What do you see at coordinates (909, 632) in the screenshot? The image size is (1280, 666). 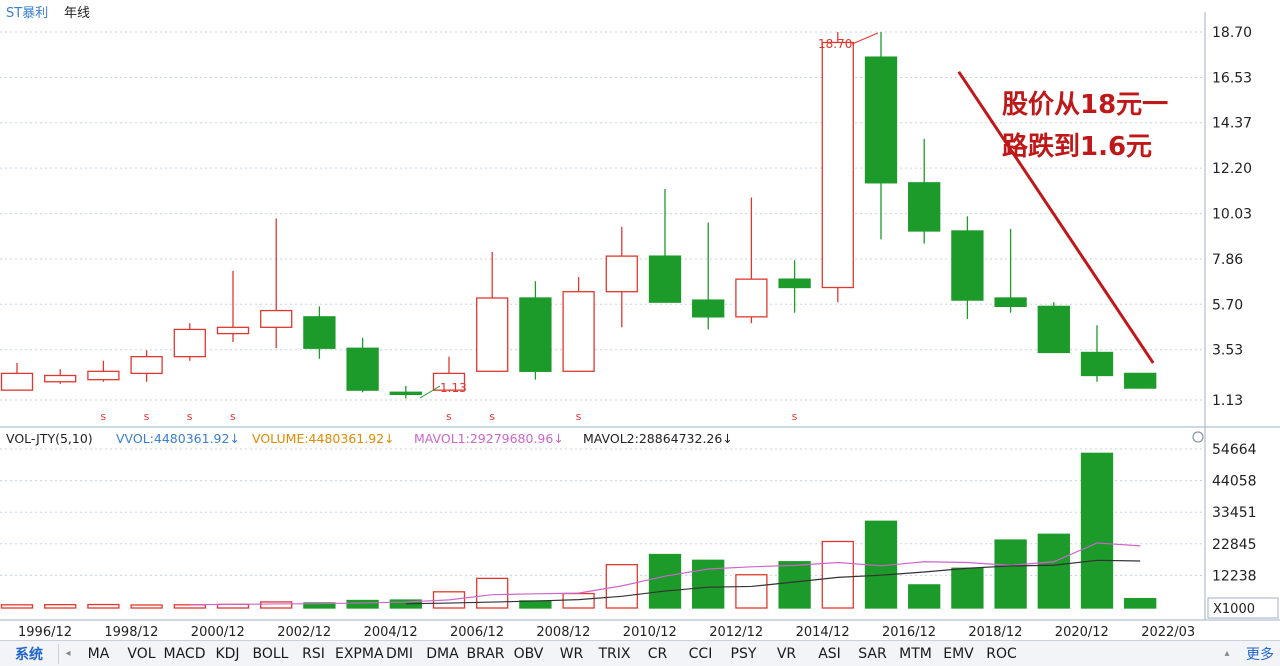 I see `x-tick-label: 2016/12` at bounding box center [909, 632].